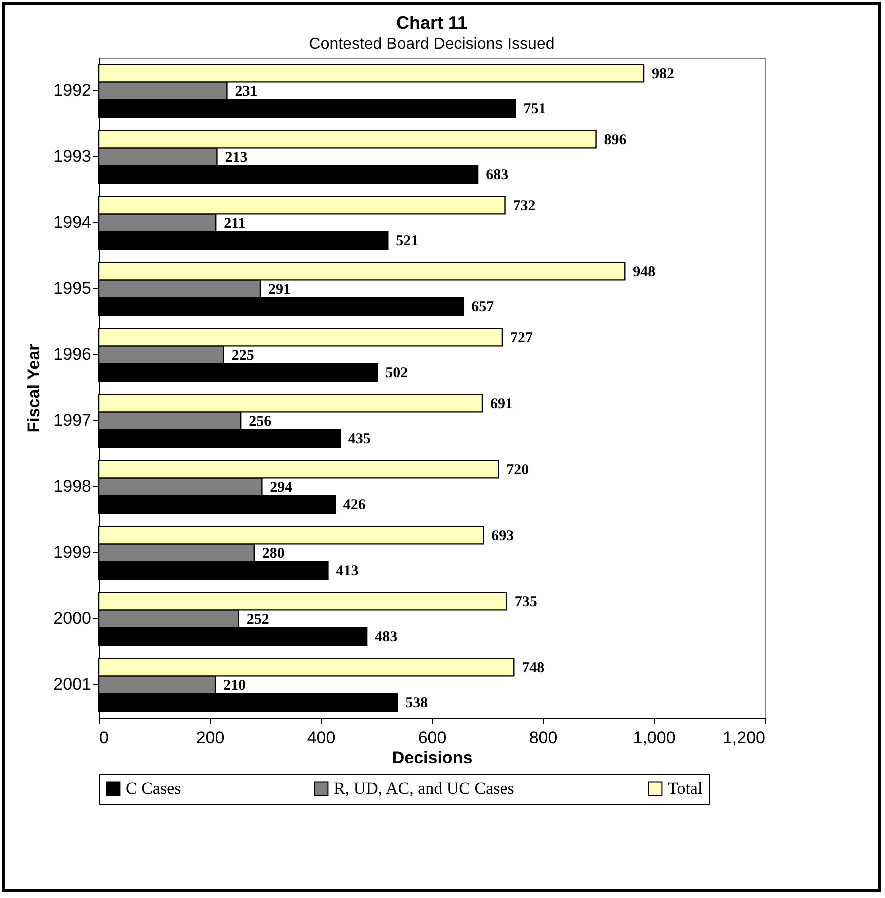  Describe the element at coordinates (685, 788) in the screenshot. I see `legend-label: Total` at that location.